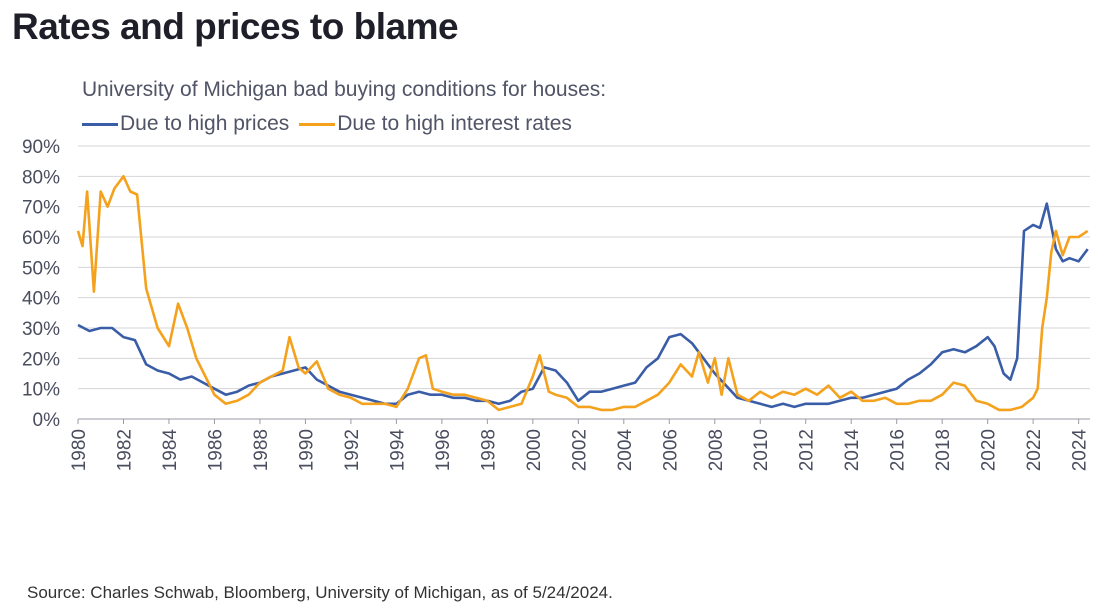 This screenshot has height=610, width=1107. Describe the element at coordinates (215, 450) in the screenshot. I see `x-tick-label: 1986` at that location.